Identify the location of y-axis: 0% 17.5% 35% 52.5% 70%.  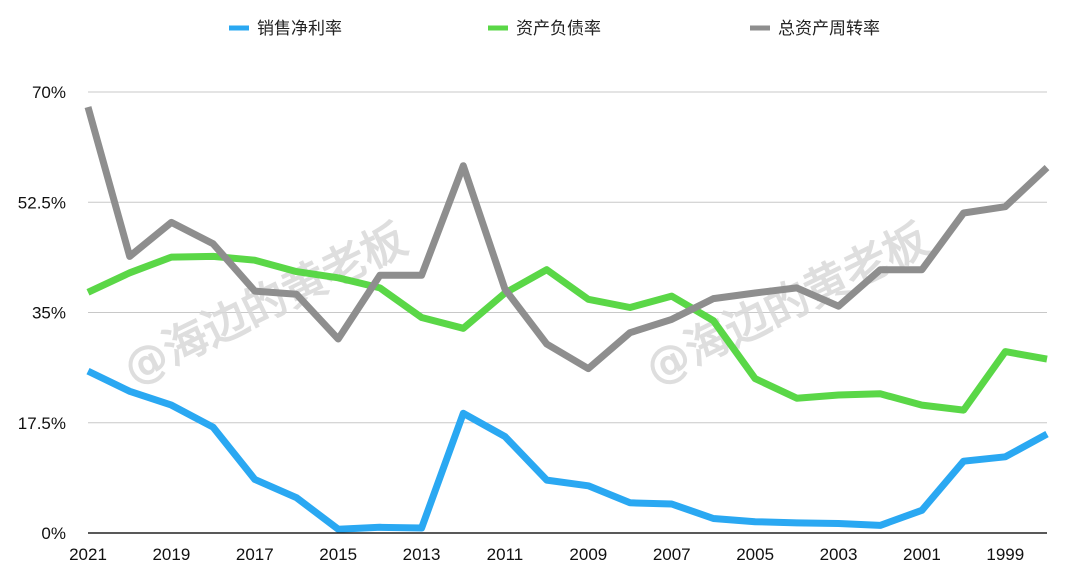
(42, 313).